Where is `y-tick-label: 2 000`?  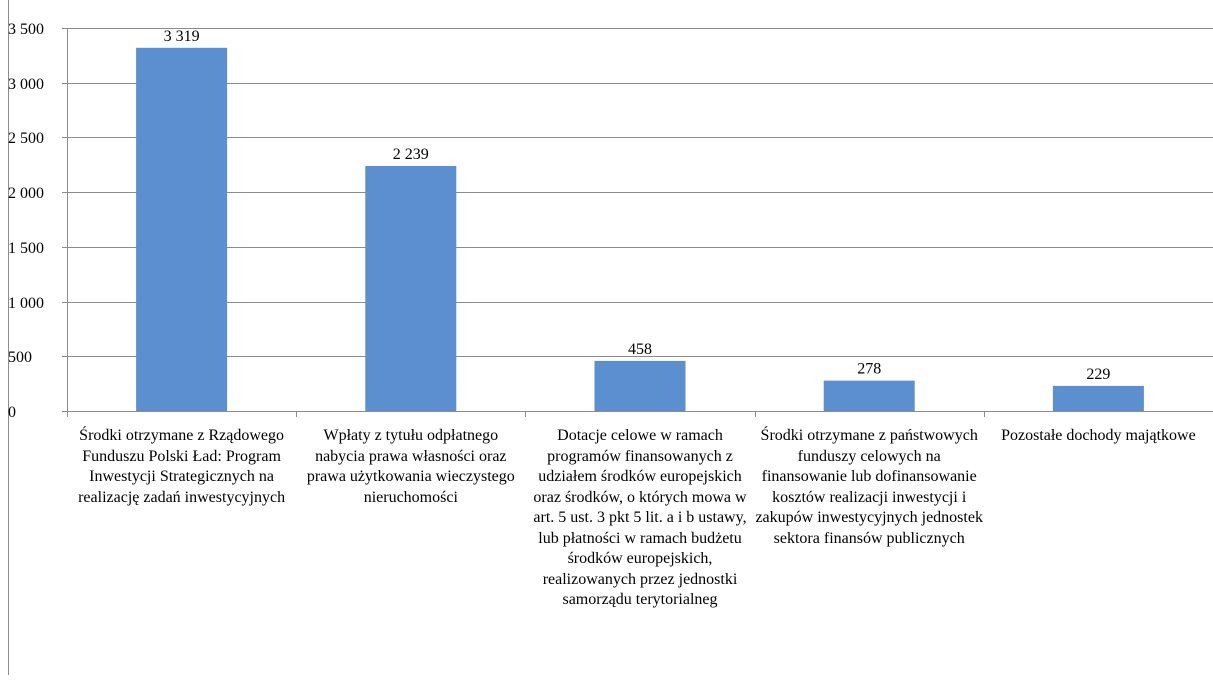 y-tick-label: 2 000 is located at coordinates (26, 193).